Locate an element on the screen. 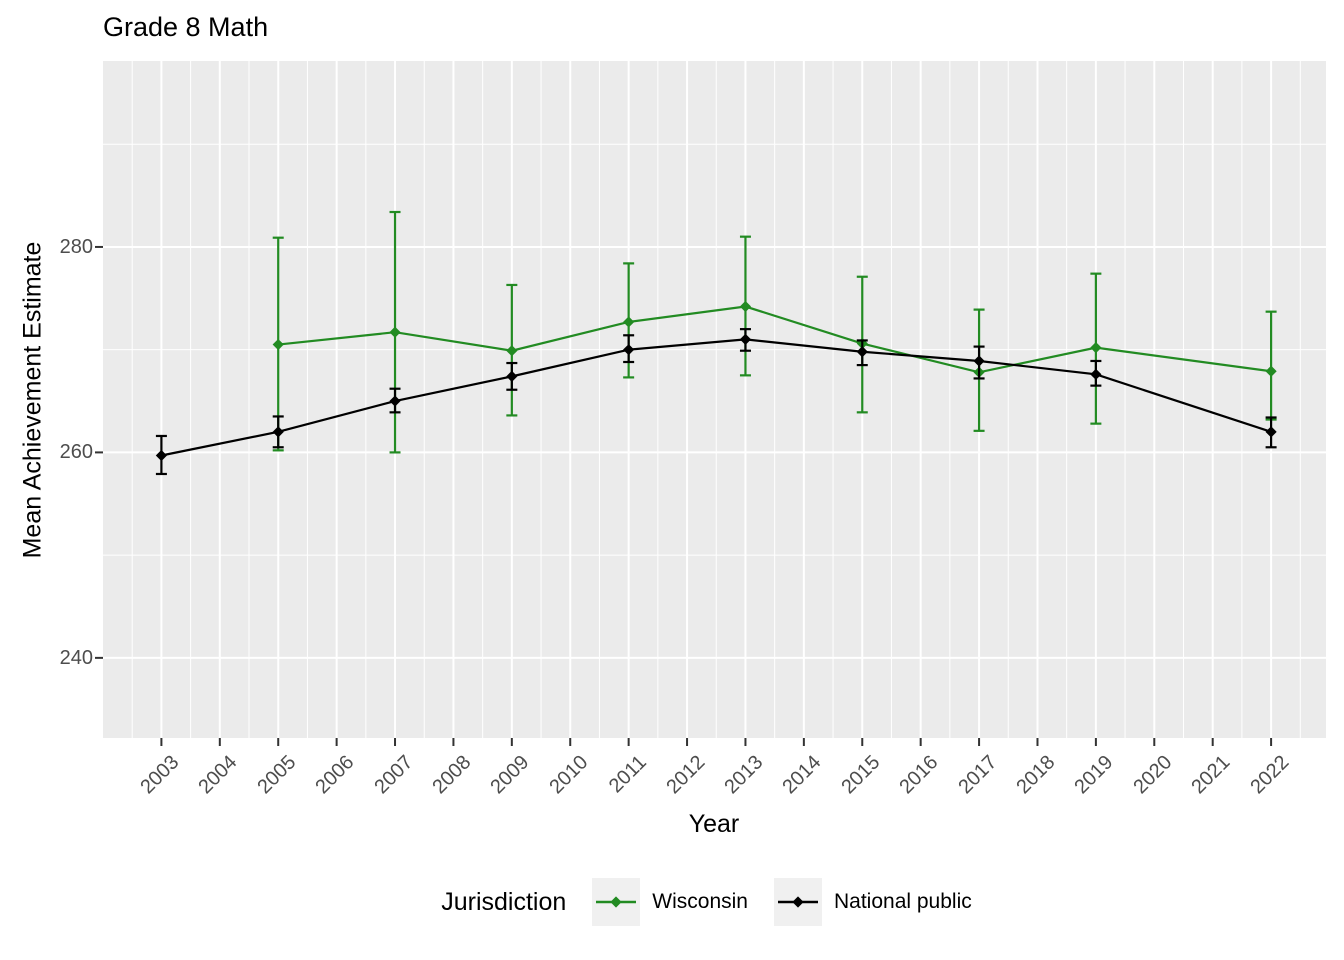 The height and width of the screenshot is (960, 1344). series-line is located at coordinates (716, 397).